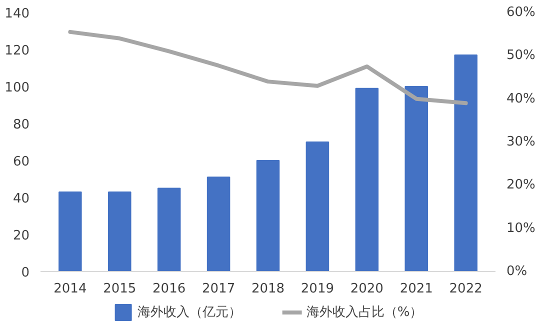 The width and height of the screenshot is (551, 336). Describe the element at coordinates (521, 98) in the screenshot. I see `y2-tick-label: 40%` at that location.